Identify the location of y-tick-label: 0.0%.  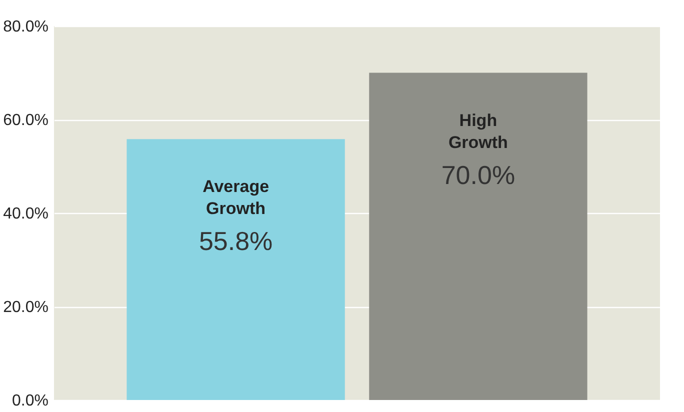
(30, 401).